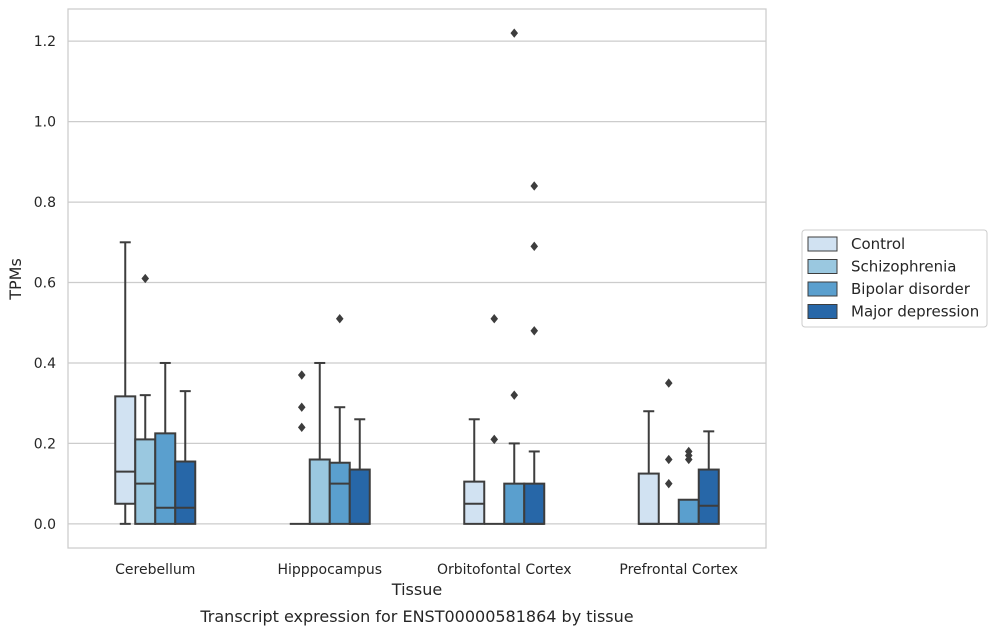 This screenshot has height=634, width=997. Describe the element at coordinates (416, 589) in the screenshot. I see `x-axis-title: Tissue` at that location.